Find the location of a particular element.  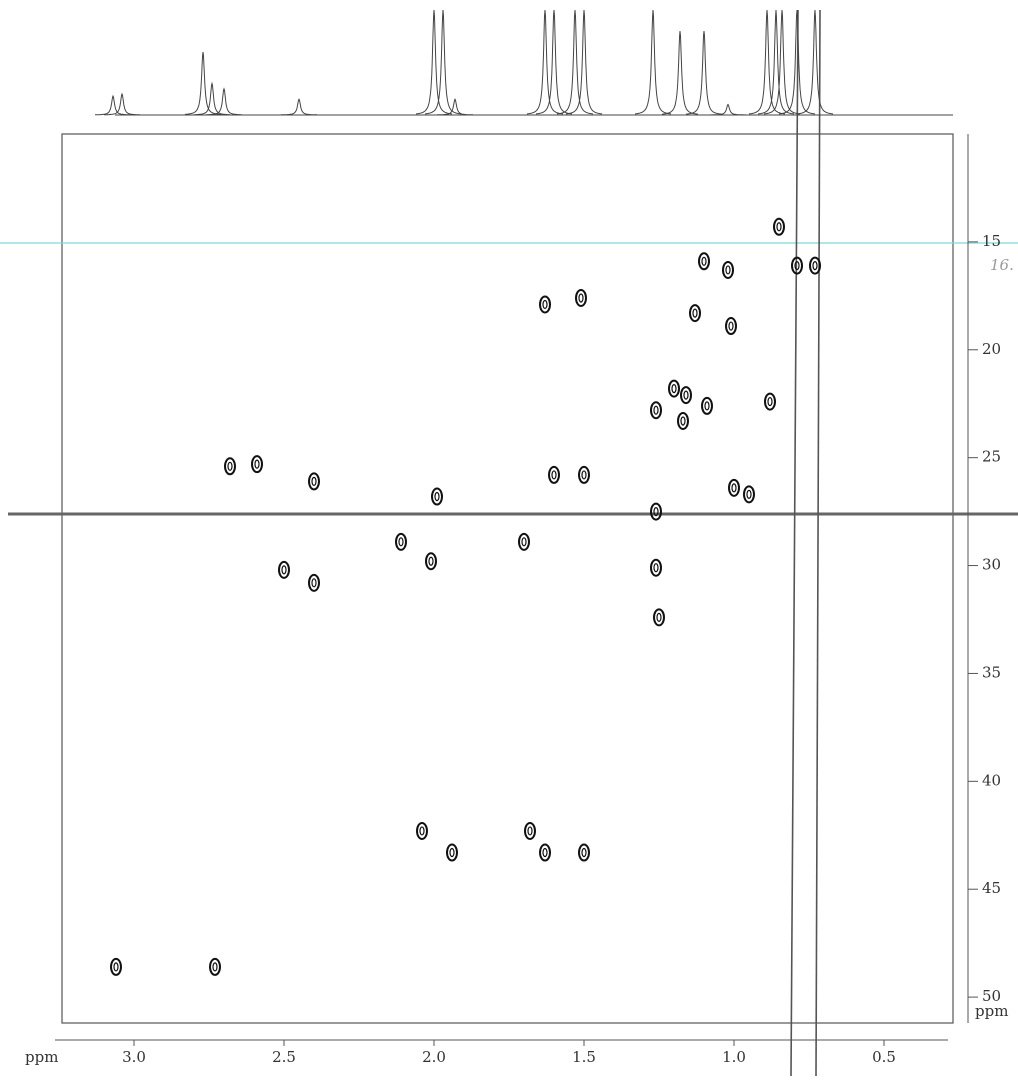

y-tick-label: 30 is located at coordinates (991, 565).